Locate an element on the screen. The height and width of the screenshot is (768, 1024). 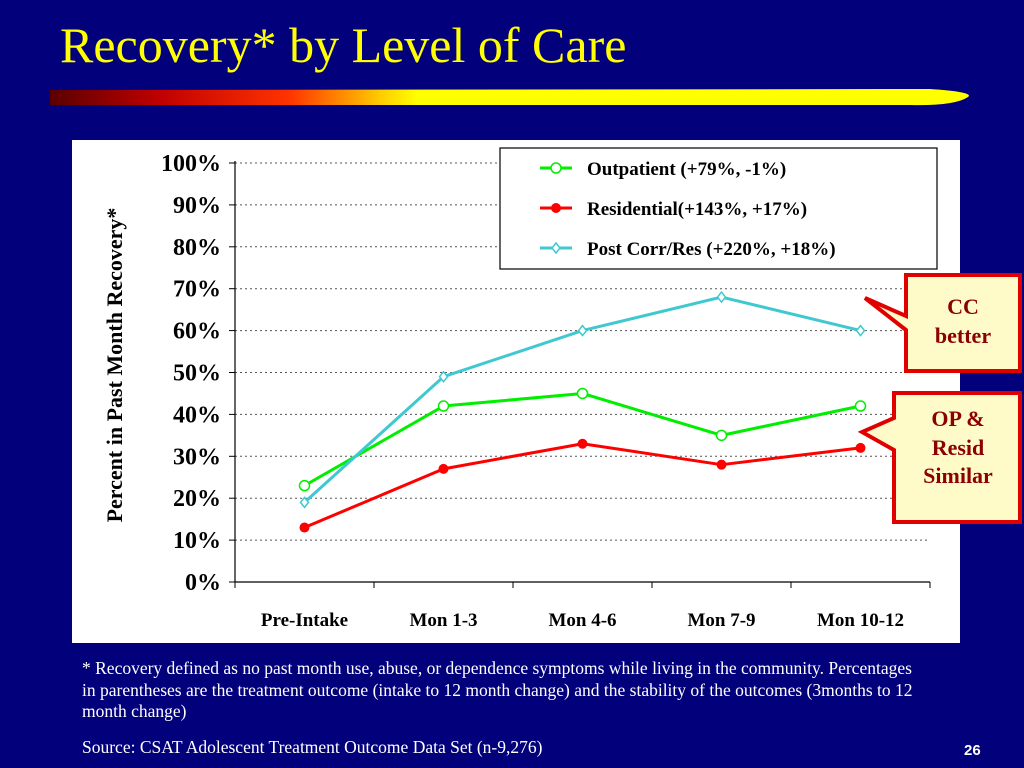
y-tick-label: 30% is located at coordinates (197, 457).